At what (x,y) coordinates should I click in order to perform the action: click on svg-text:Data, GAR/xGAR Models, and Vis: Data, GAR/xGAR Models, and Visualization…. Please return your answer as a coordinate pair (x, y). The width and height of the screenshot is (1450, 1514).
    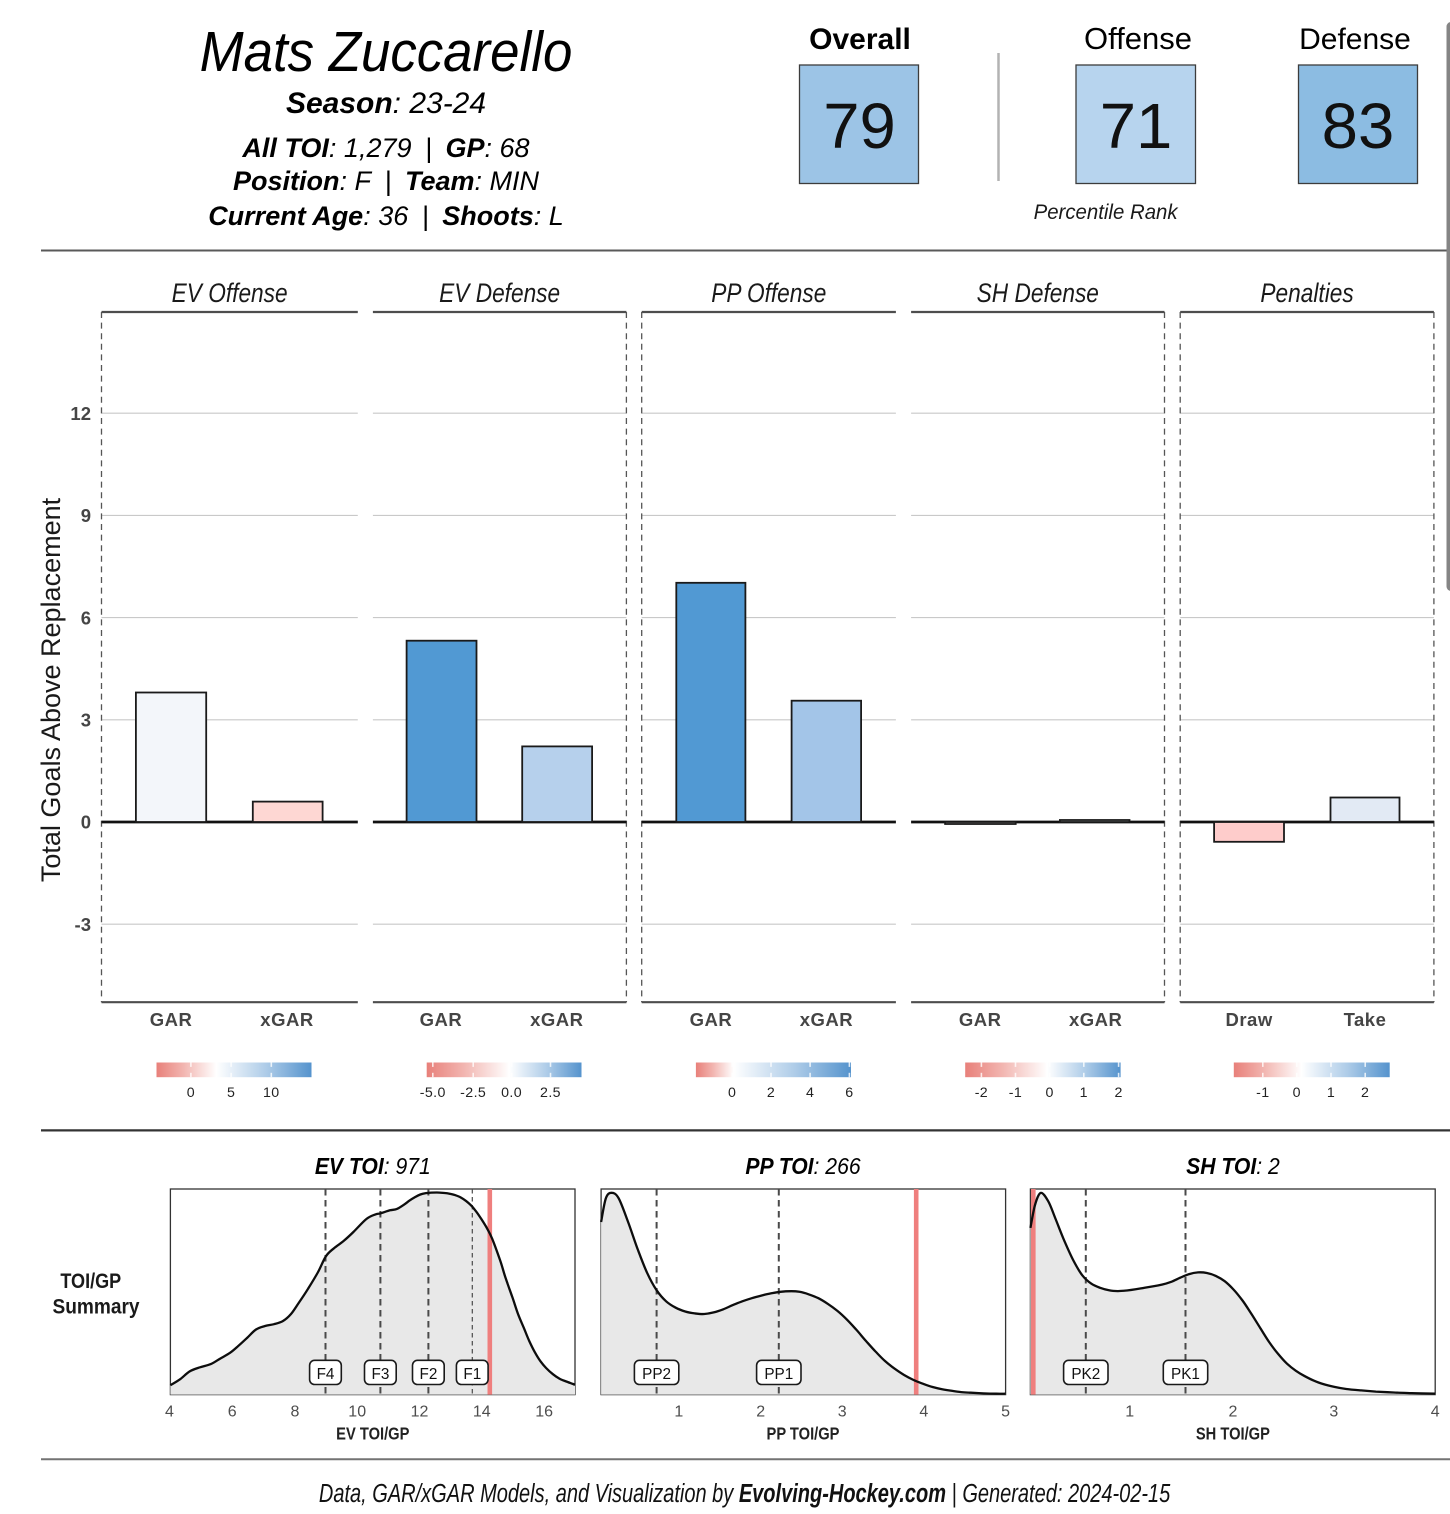
    Looking at the image, I should click on (745, 1492).